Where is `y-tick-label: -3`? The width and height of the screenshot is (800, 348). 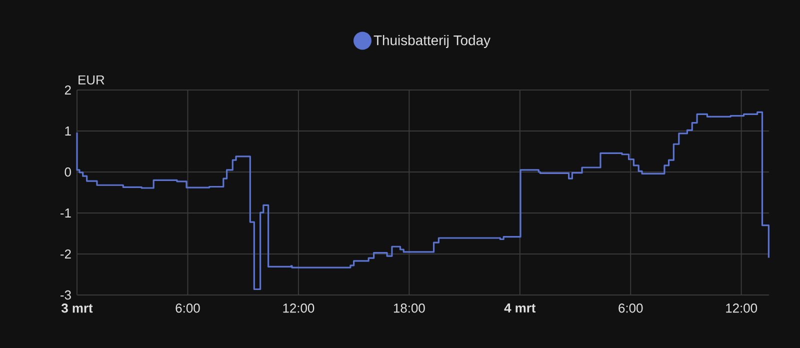
y-tick-label: -3 is located at coordinates (65, 295).